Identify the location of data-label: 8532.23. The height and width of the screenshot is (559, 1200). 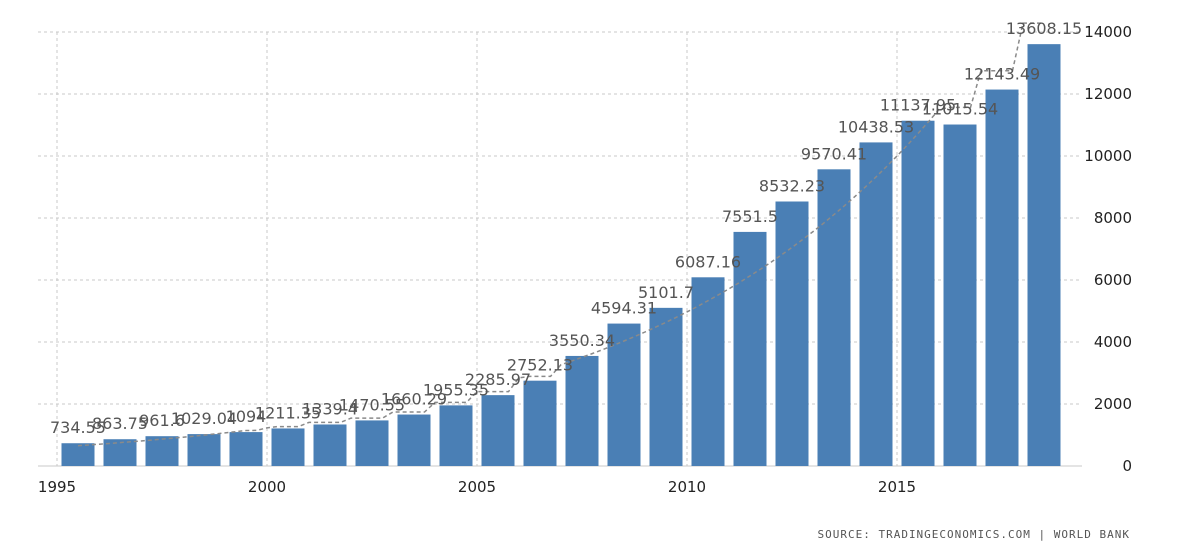
(792, 186).